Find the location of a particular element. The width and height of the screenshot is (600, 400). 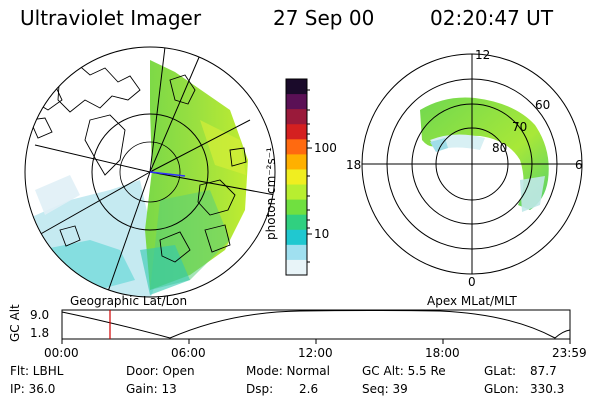

mlt-label-0: 0 is located at coordinates (472, 282).